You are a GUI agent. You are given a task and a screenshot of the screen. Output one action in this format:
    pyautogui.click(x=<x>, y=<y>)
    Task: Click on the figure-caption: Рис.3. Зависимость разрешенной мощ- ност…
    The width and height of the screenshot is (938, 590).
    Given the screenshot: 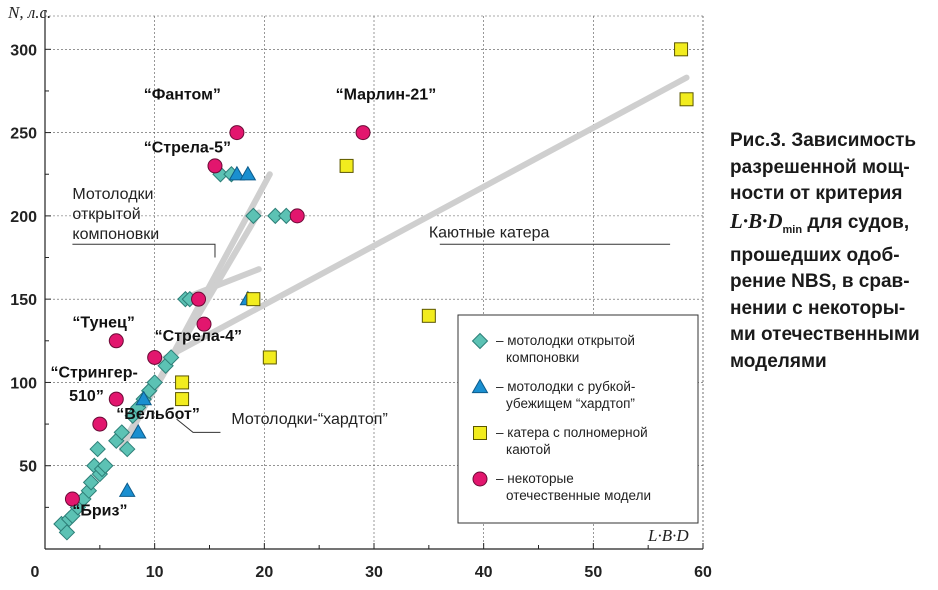 What is the action you would take?
    pyautogui.click(x=834, y=251)
    